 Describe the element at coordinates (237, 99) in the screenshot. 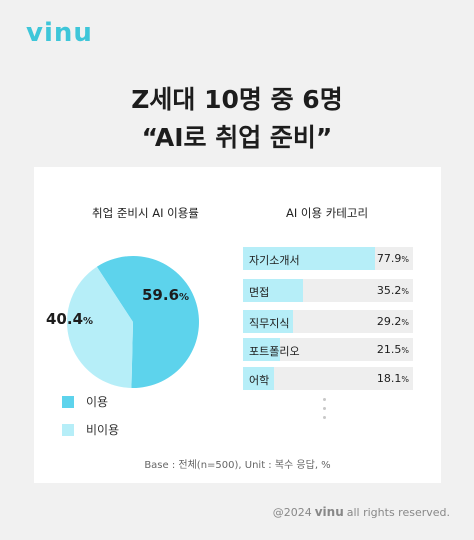

I see `headline-line-1: Z세대 10명 중 6명` at that location.